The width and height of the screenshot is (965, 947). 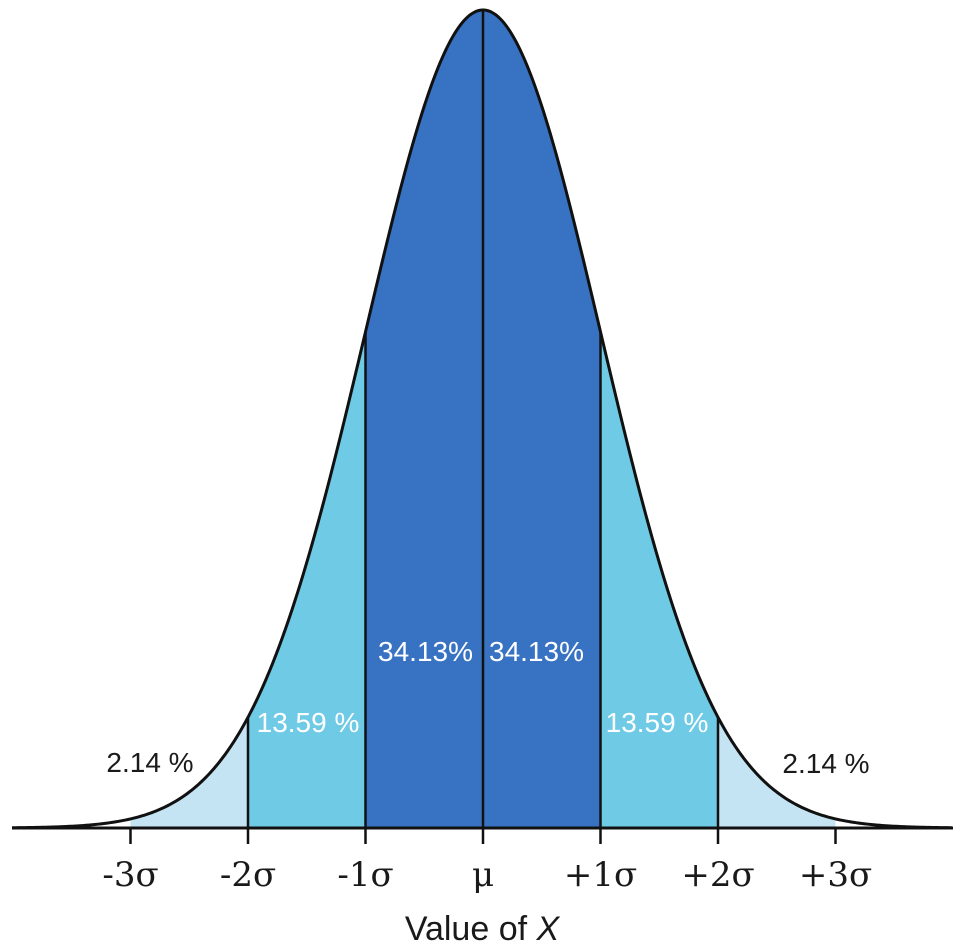 I want to click on tick-label-6: +2σ, so click(x=717, y=875).